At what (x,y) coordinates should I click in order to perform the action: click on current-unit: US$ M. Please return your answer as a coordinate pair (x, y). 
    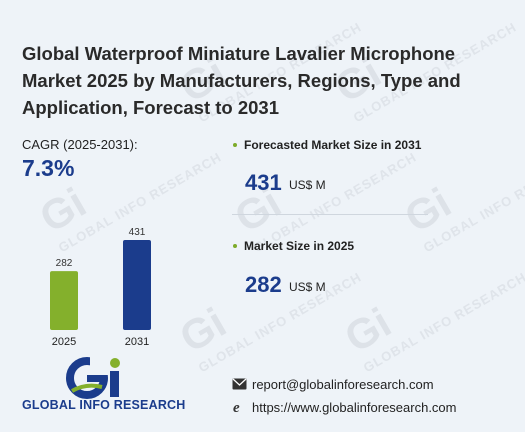
    Looking at the image, I should click on (307, 287).